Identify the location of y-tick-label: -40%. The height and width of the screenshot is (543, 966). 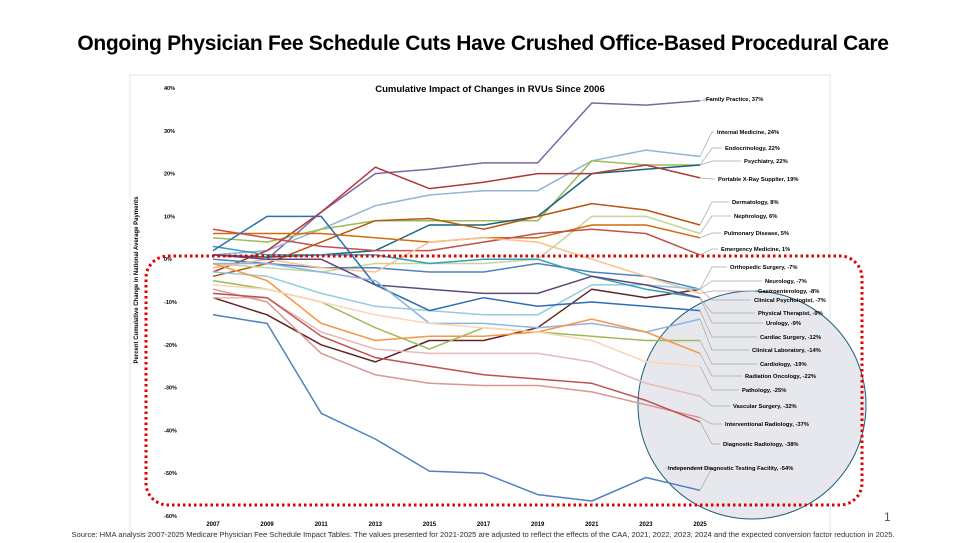
(170, 431).